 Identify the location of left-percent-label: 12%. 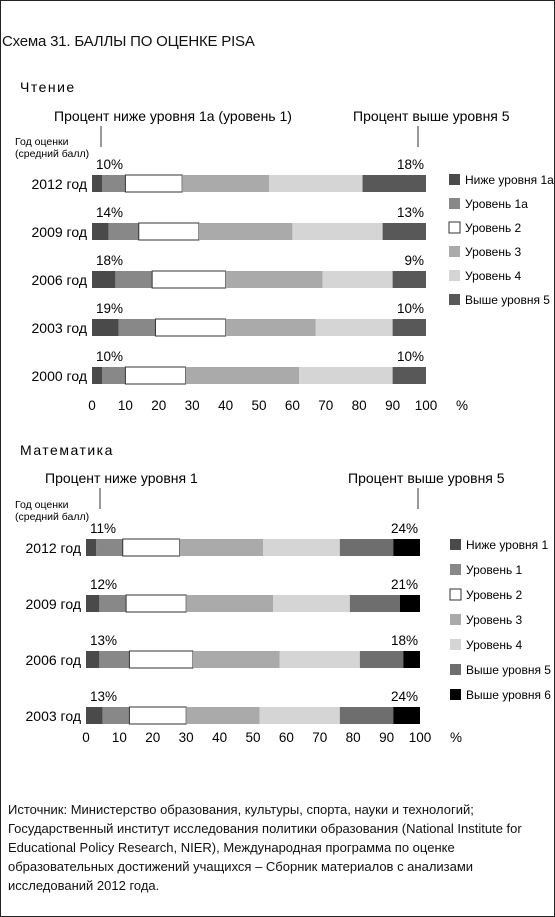
(103, 584).